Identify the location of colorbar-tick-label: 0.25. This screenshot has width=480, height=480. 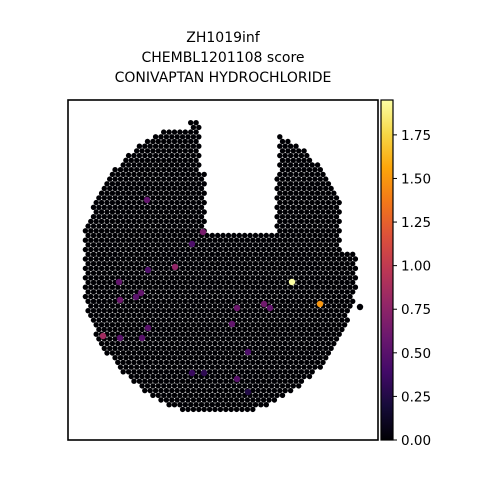
(416, 397).